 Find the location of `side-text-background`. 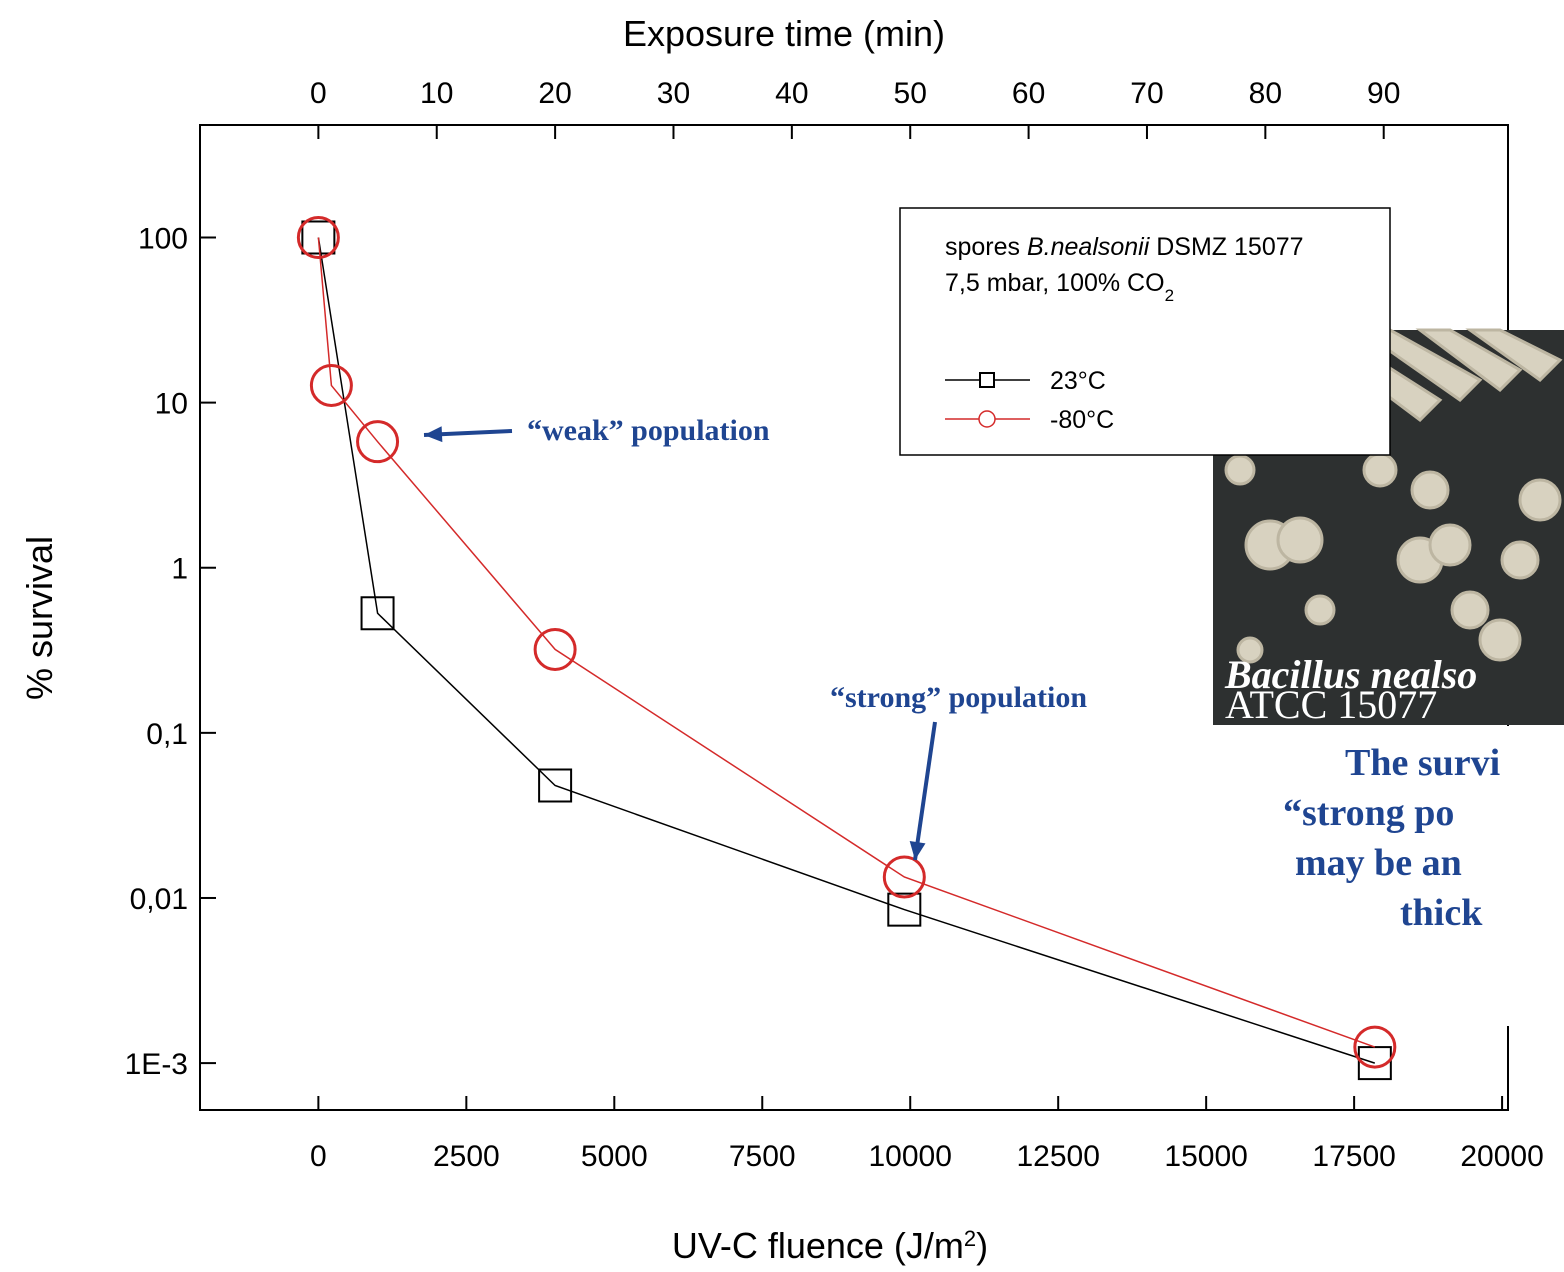

side-text-background is located at coordinates (1505, 876).